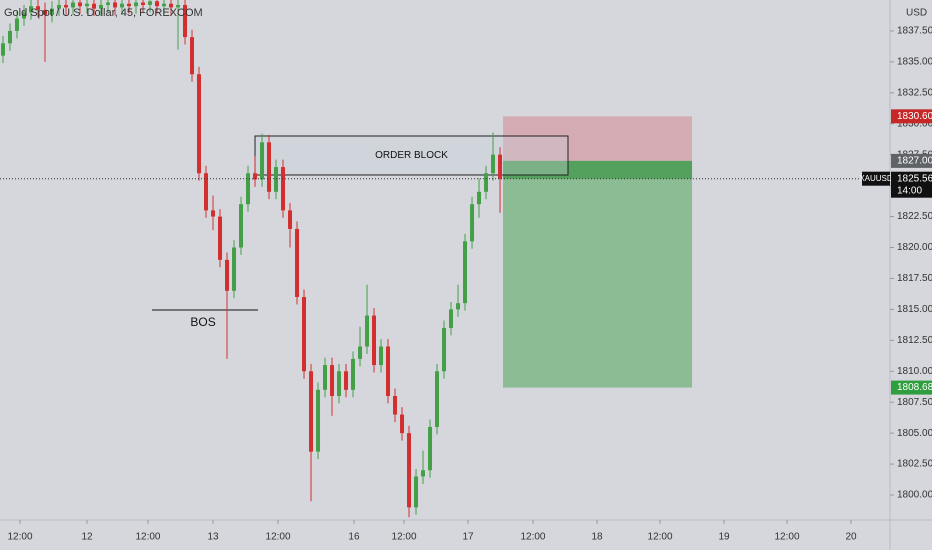 This screenshot has height=550, width=932. I want to click on order-block, so click(411, 155).